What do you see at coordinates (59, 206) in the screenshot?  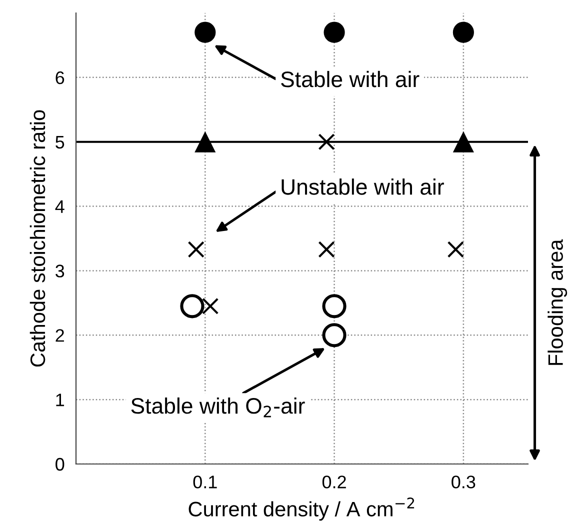 I see `y-tick-label: 4` at bounding box center [59, 206].